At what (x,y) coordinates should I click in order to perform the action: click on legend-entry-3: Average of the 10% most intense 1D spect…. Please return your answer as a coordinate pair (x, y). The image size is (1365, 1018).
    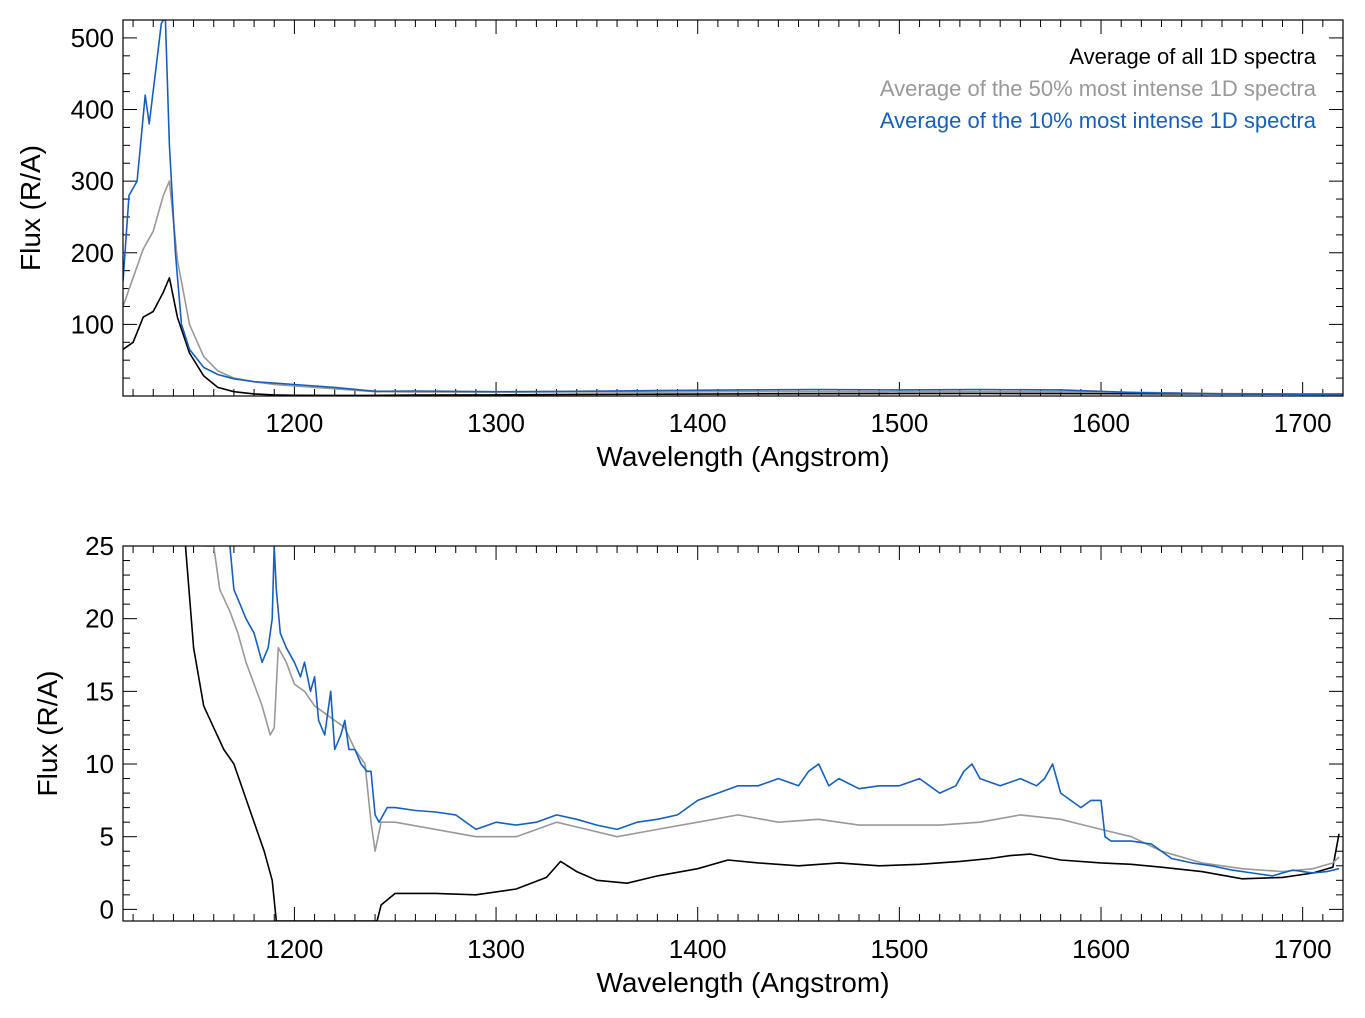
    Looking at the image, I should click on (1098, 120).